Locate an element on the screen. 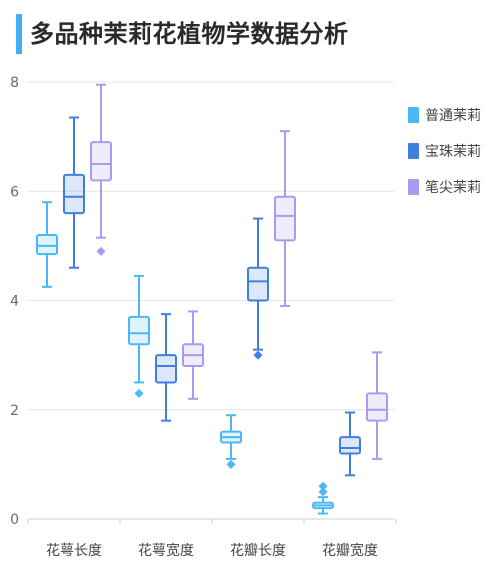 The height and width of the screenshot is (567, 499). legend-label-3: 笔尖茉莉 is located at coordinates (453, 187).